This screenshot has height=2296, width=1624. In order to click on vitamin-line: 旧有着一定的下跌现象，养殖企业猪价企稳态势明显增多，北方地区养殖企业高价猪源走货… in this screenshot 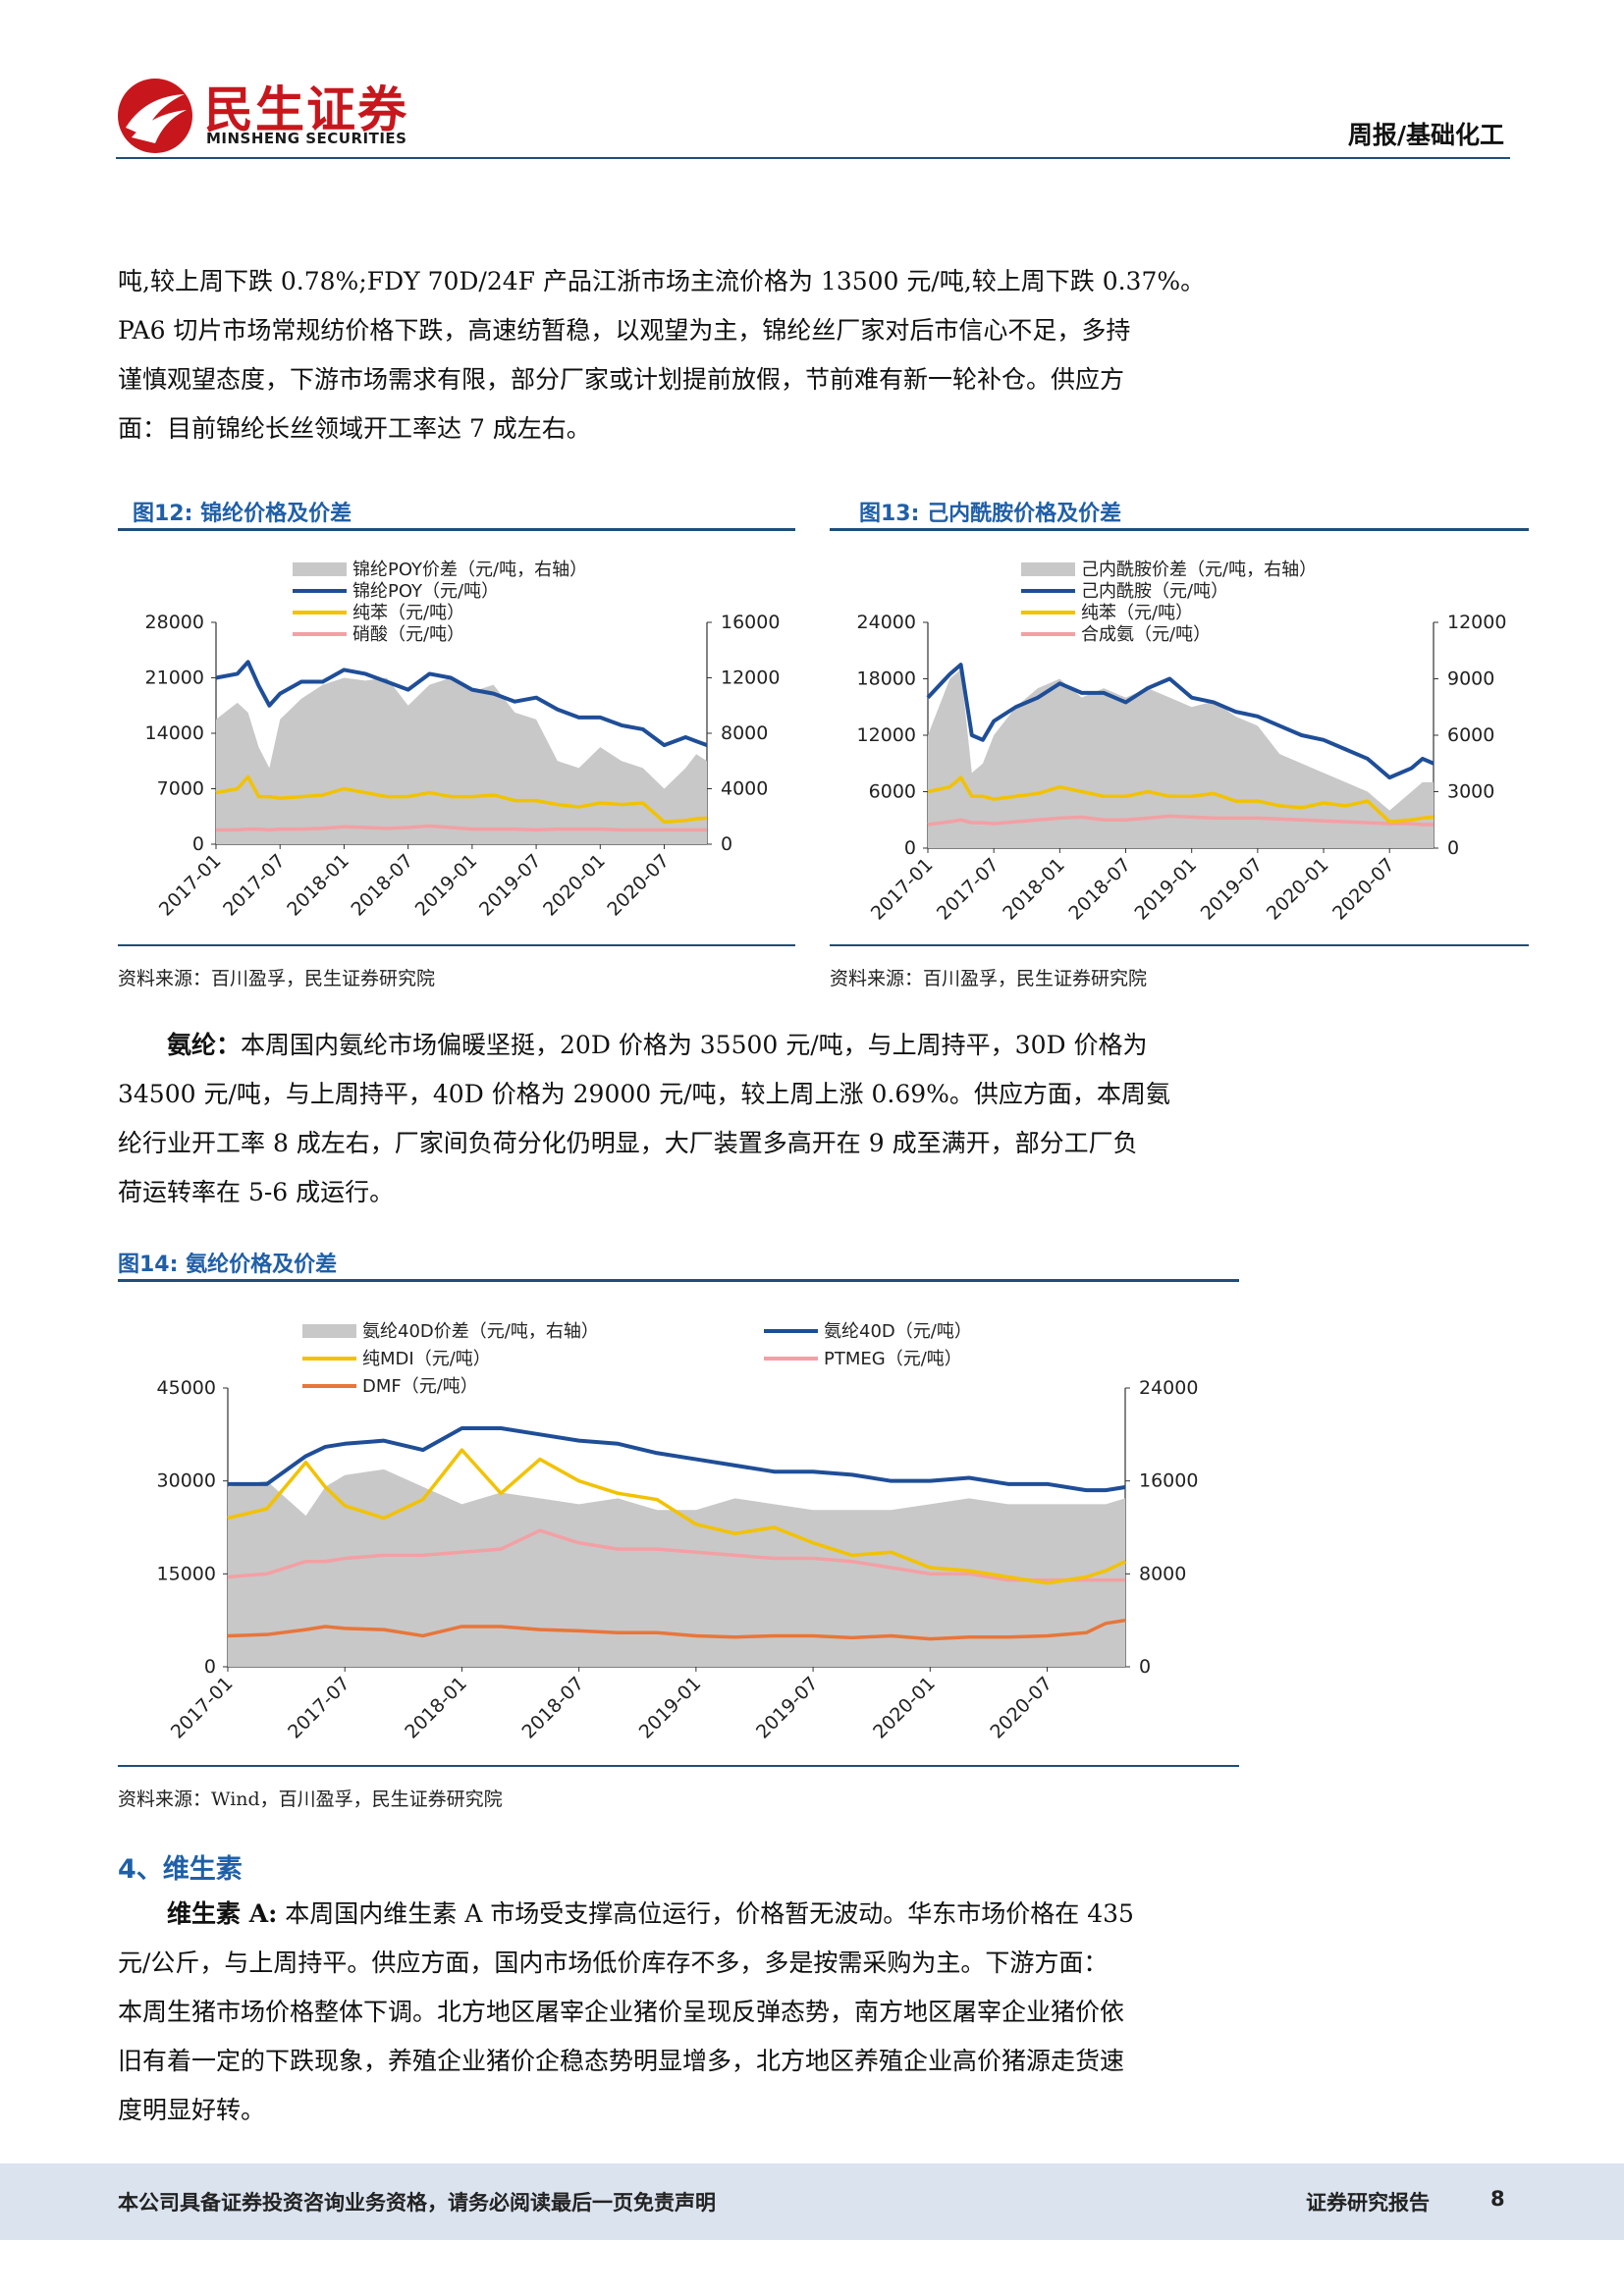, I will do `click(621, 2061)`.